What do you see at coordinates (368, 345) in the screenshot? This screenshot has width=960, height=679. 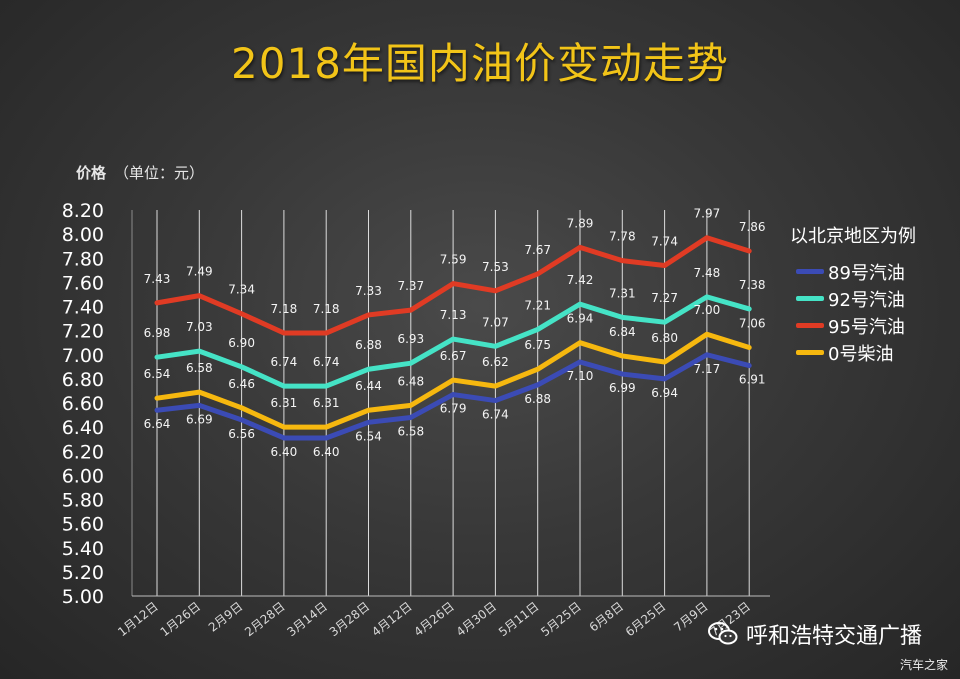 I see `data-label: 6.88` at bounding box center [368, 345].